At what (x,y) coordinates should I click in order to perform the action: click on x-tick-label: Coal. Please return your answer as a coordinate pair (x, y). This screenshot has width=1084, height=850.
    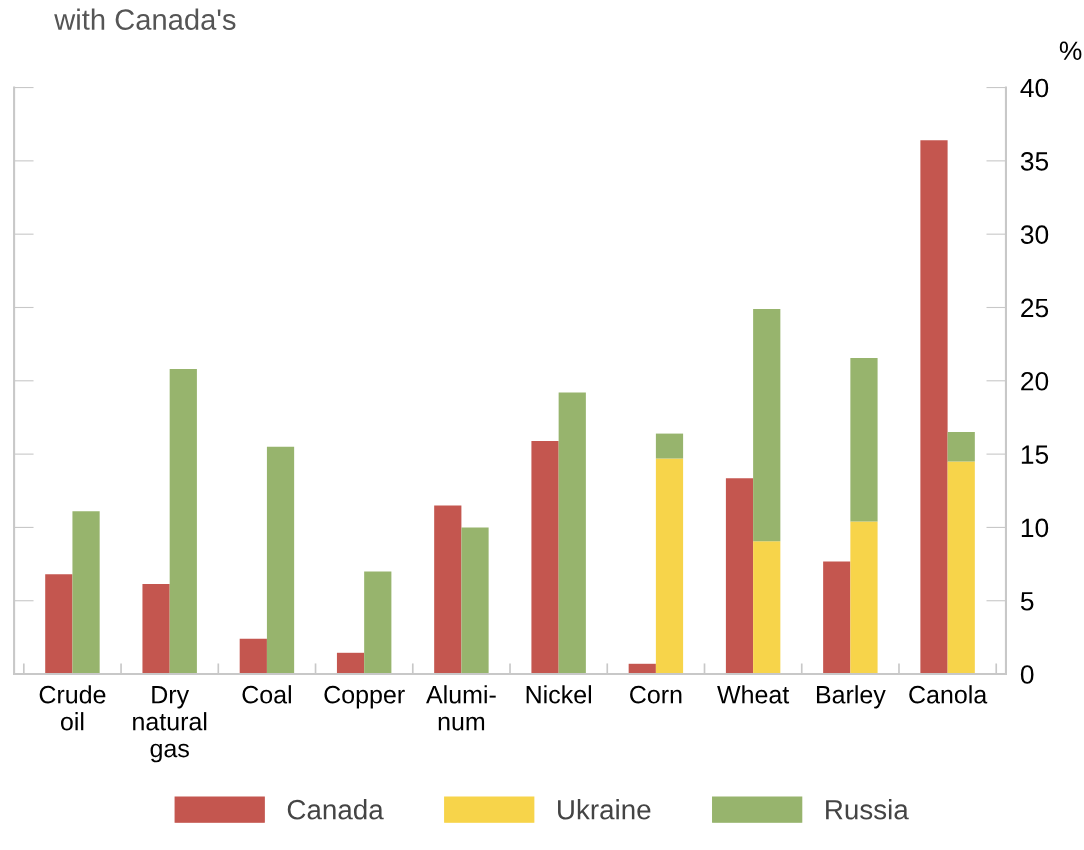
    Looking at the image, I should click on (266, 694).